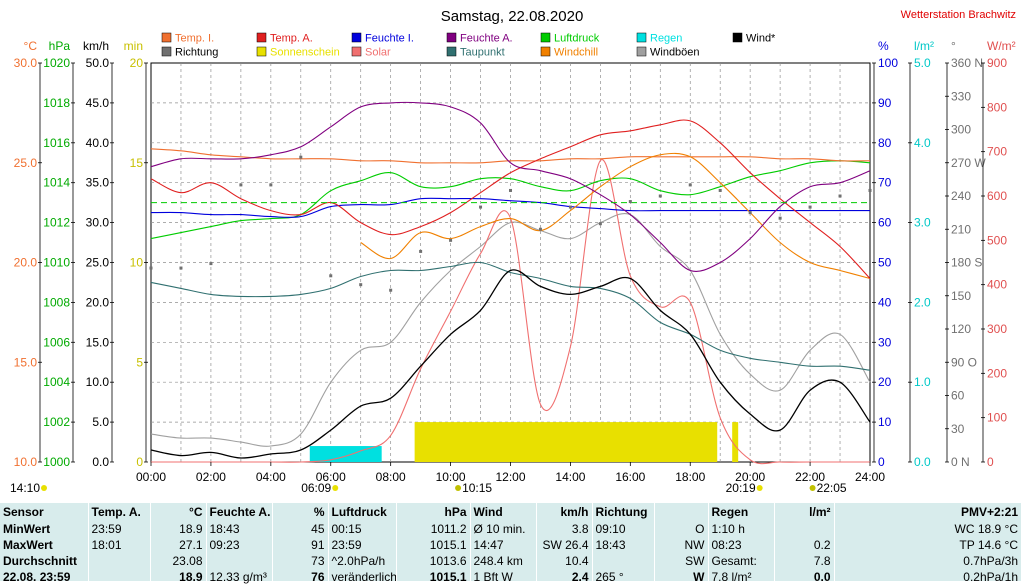 This screenshot has width=1021, height=585. Describe the element at coordinates (576, 53) in the screenshot. I see `legend-label: Windchill` at that location.